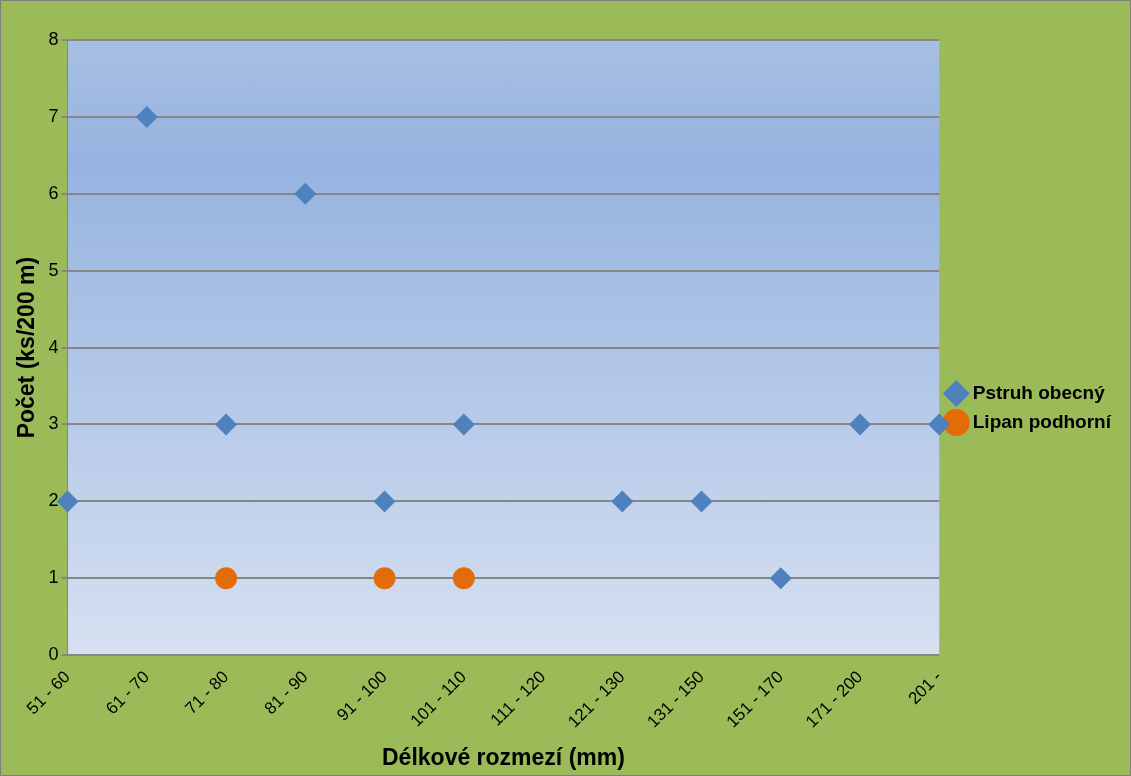 Image resolution: width=1131 pixels, height=776 pixels. Describe the element at coordinates (53, 269) in the screenshot. I see `y-tick-label: 5` at that location.